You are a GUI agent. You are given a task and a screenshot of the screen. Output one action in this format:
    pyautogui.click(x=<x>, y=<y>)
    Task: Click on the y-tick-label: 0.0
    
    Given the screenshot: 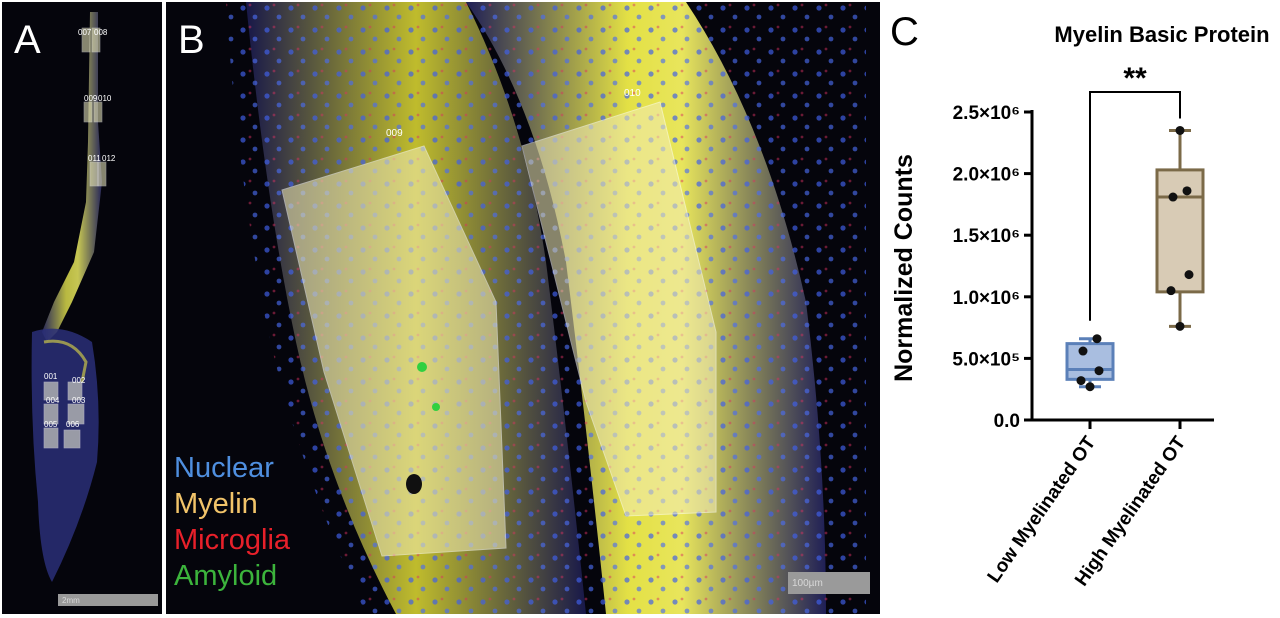 What is the action you would take?
    pyautogui.click(x=1007, y=421)
    